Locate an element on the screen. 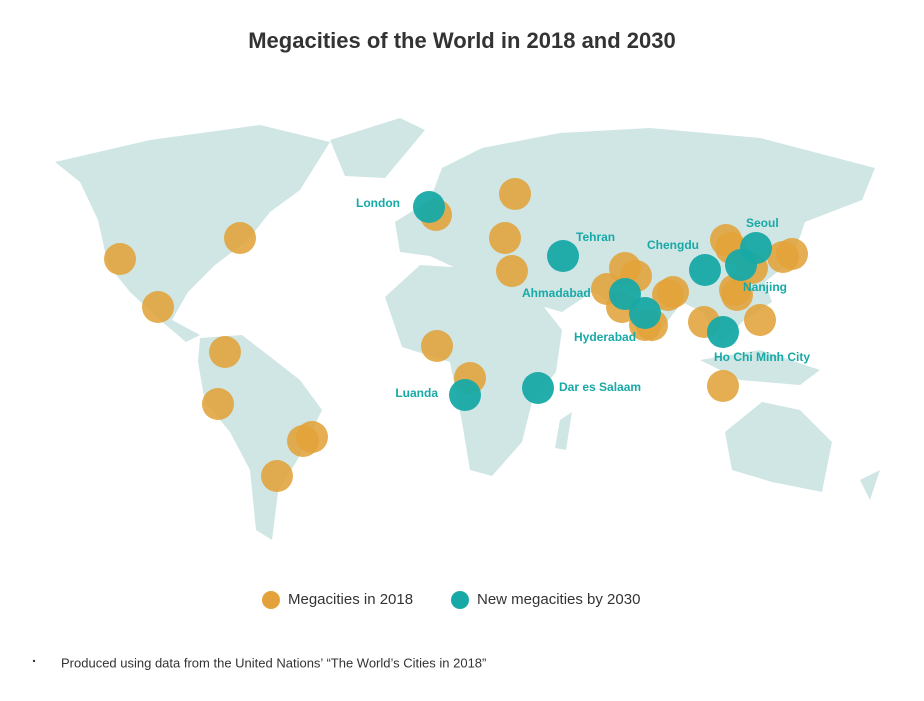 The height and width of the screenshot is (701, 924). australia is located at coordinates (778, 447).